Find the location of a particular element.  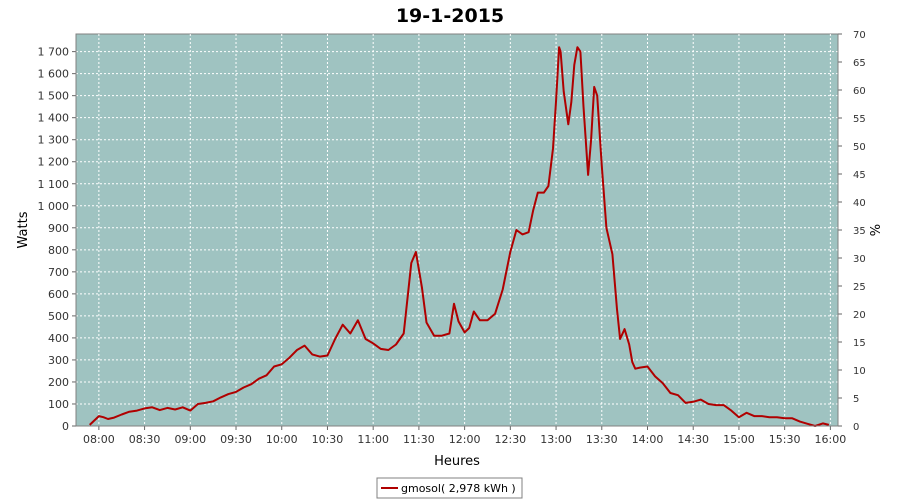

x-tick-label: 13:30 is located at coordinates (602, 439).